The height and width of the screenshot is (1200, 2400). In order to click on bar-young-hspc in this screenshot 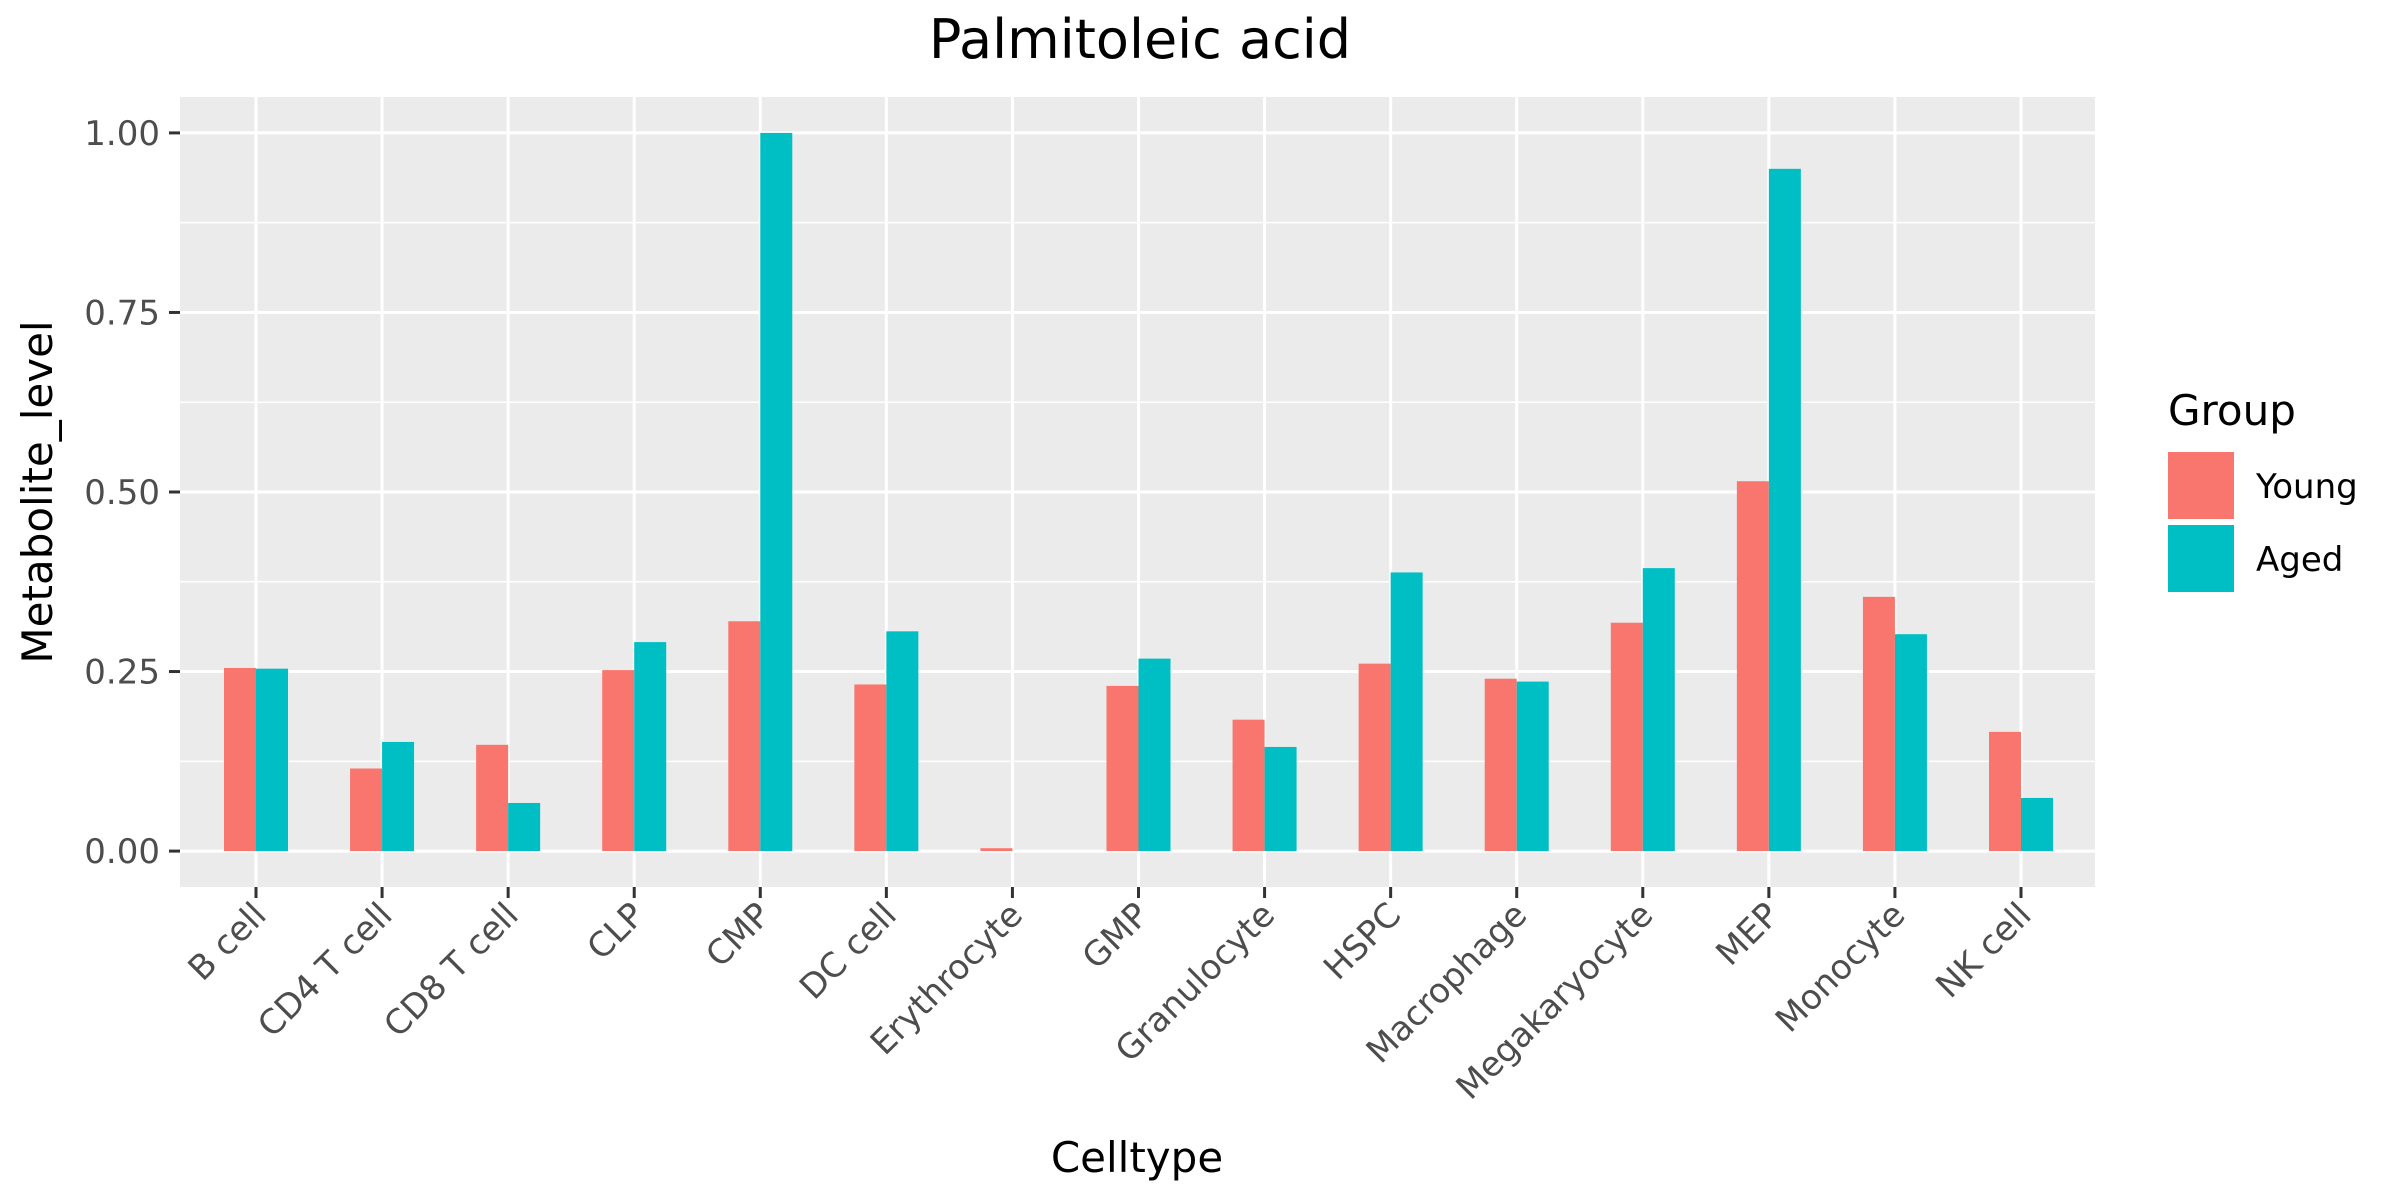, I will do `click(1374, 757)`.